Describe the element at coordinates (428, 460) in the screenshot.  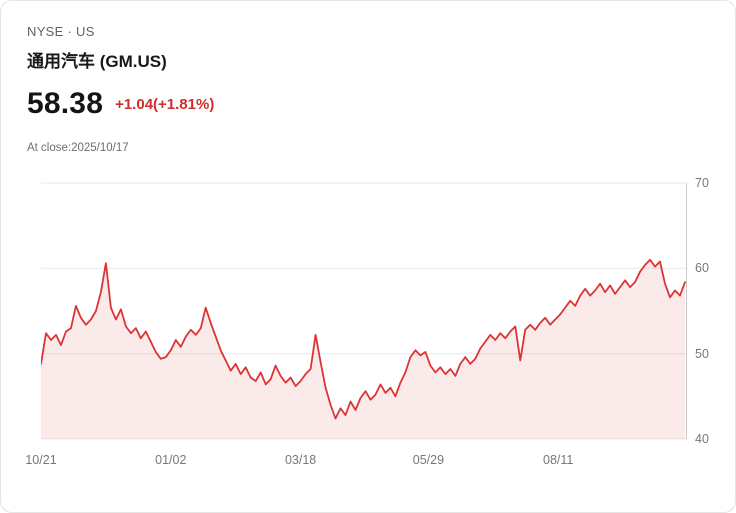
I see `x-axis-tick-label: 05/29` at that location.